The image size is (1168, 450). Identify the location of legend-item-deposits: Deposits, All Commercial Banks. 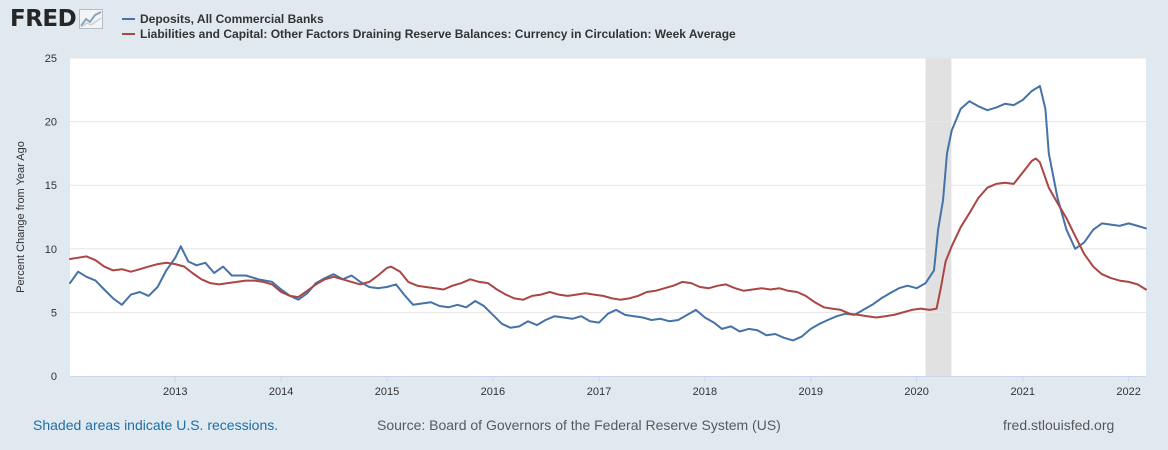
(429, 18).